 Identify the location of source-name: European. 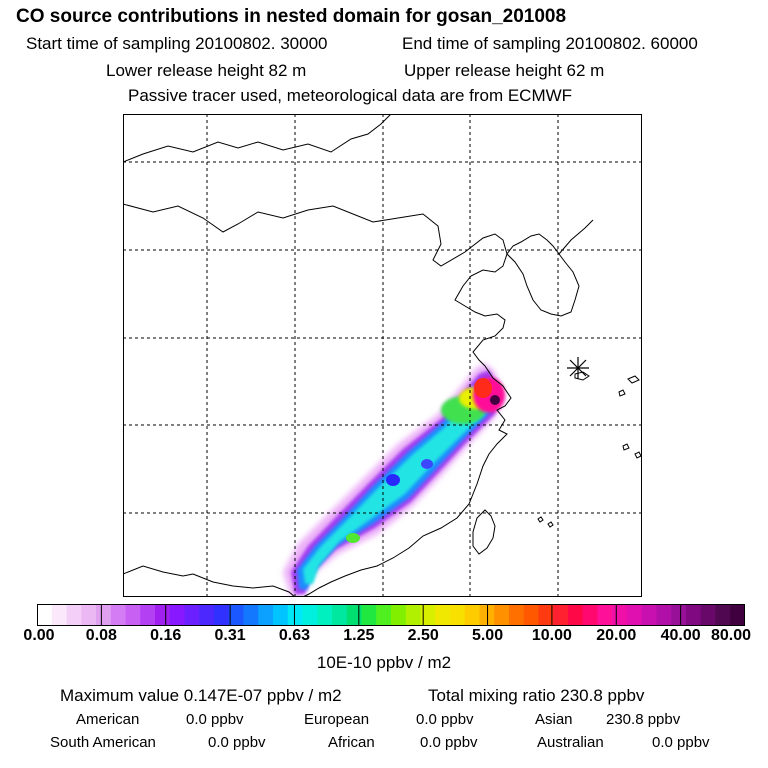
(337, 719).